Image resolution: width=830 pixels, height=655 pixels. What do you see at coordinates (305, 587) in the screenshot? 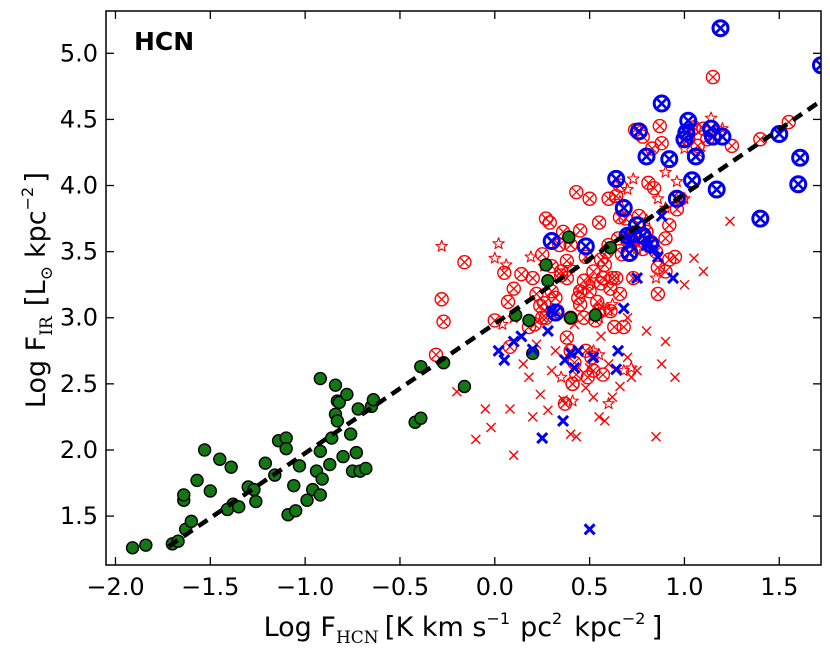
I see `x-tick-label: −1.0` at bounding box center [305, 587].